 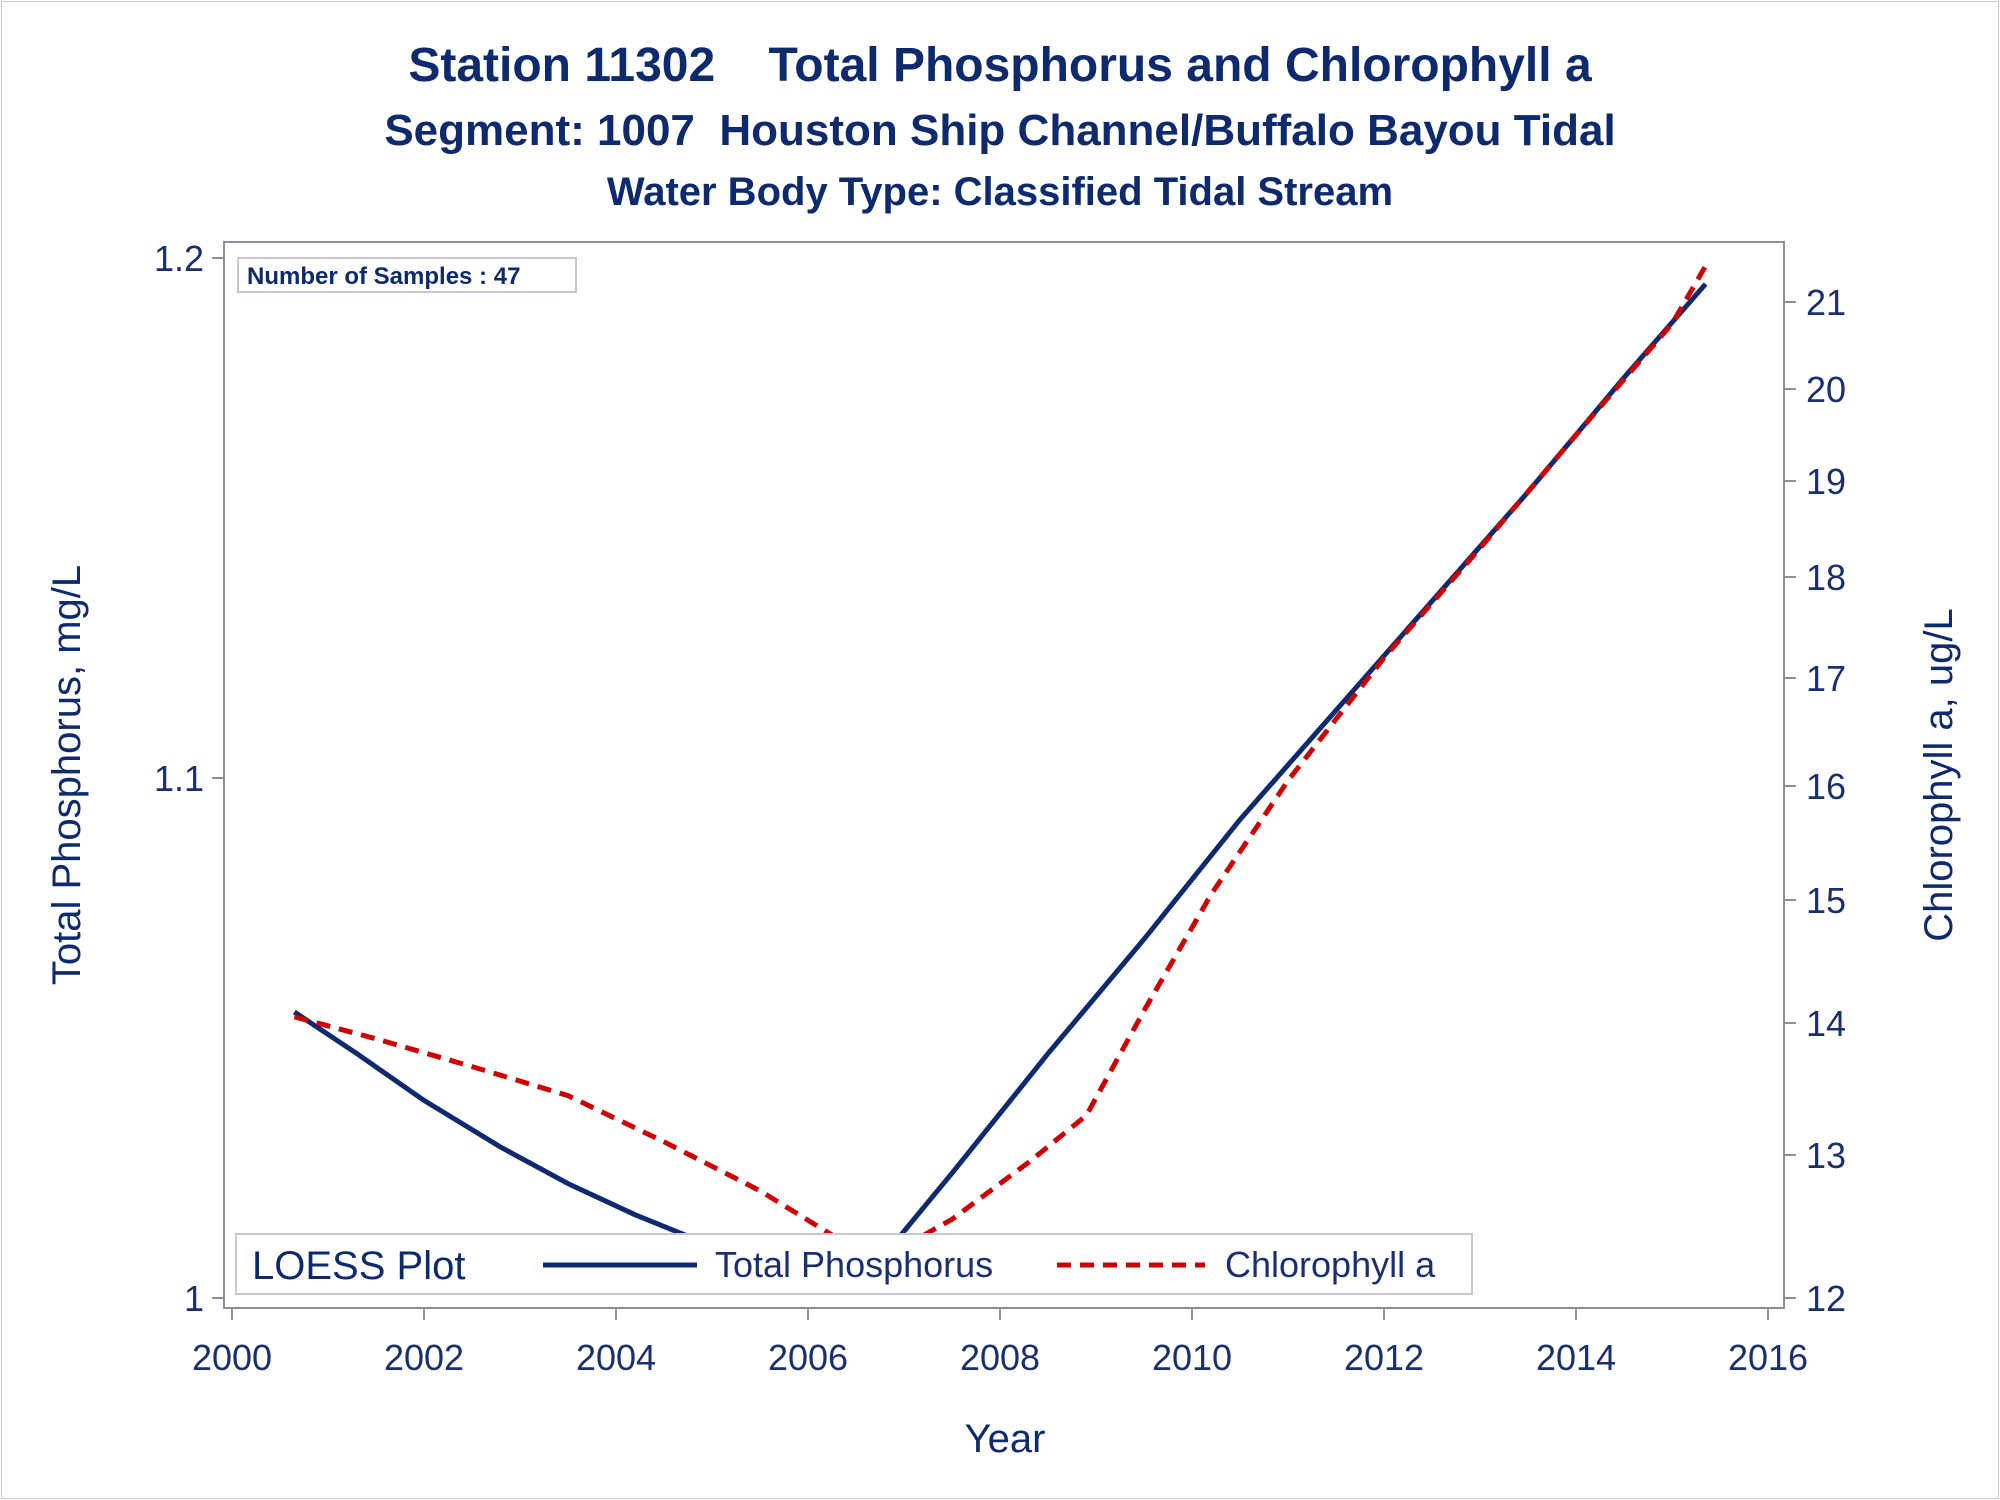 What do you see at coordinates (1826, 678) in the screenshot?
I see `y-right-tick-label: 17` at bounding box center [1826, 678].